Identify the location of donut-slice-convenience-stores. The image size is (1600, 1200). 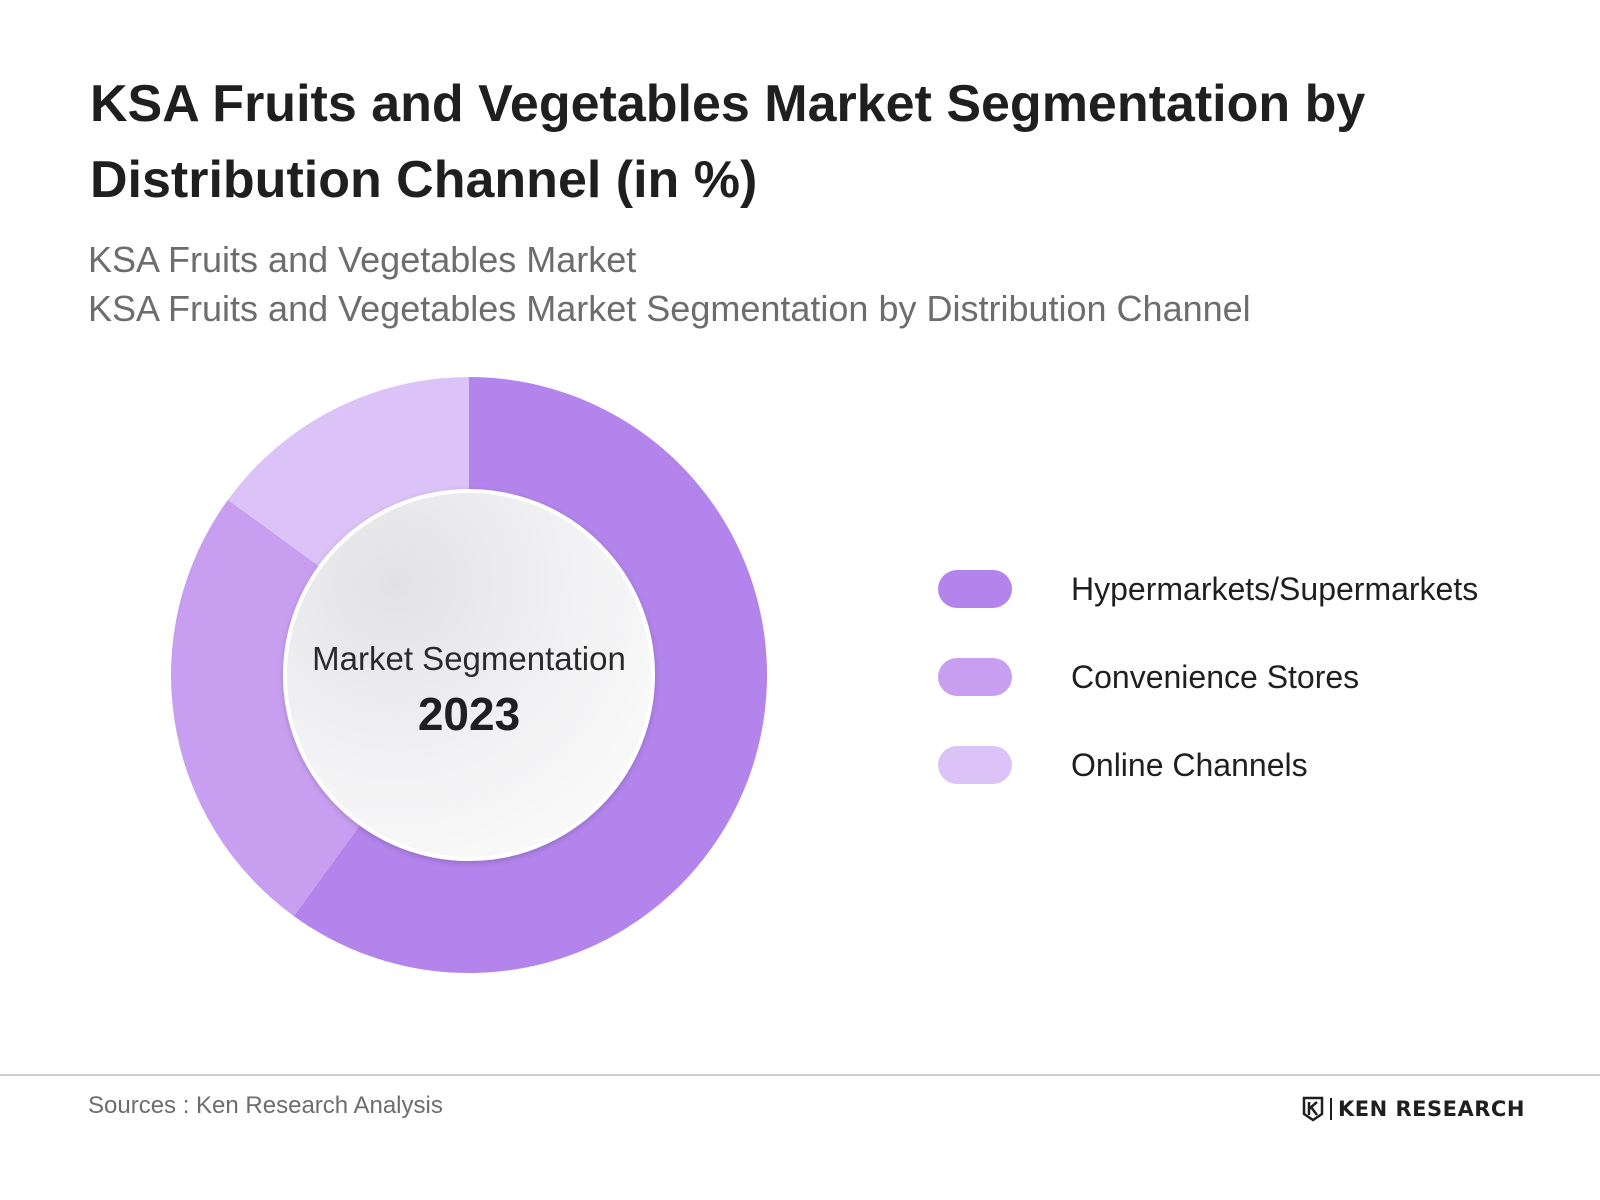
(267, 708).